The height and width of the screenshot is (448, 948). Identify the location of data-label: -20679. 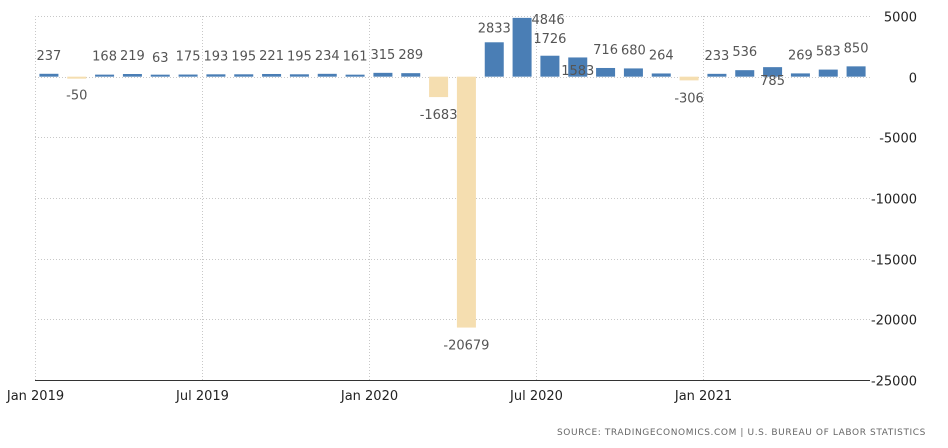
(466, 346).